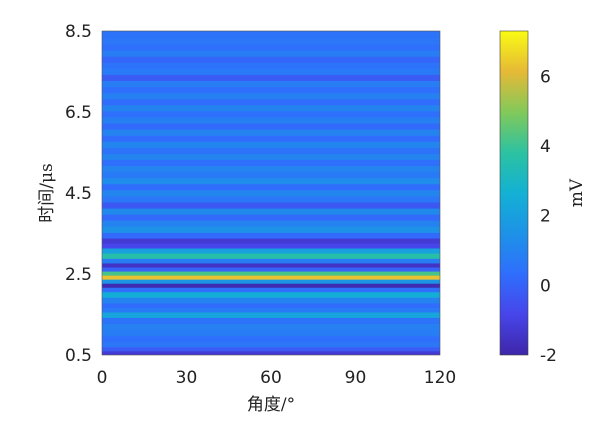  I want to click on y-tick-label: 4.5, so click(78, 194).